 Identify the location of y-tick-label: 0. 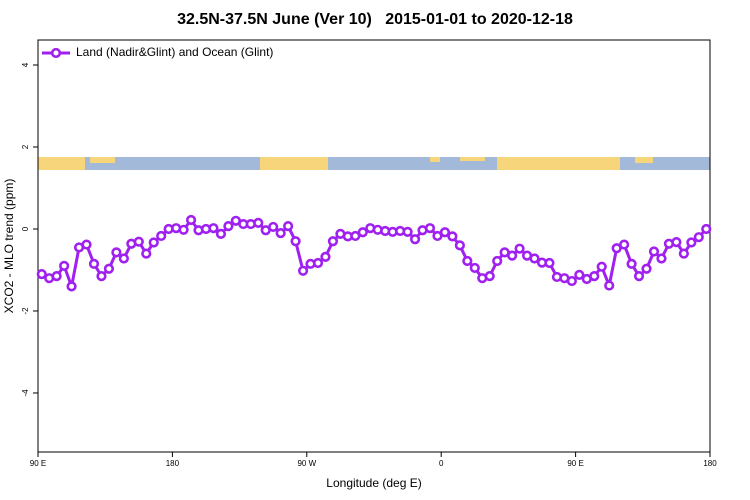
(25, 228).